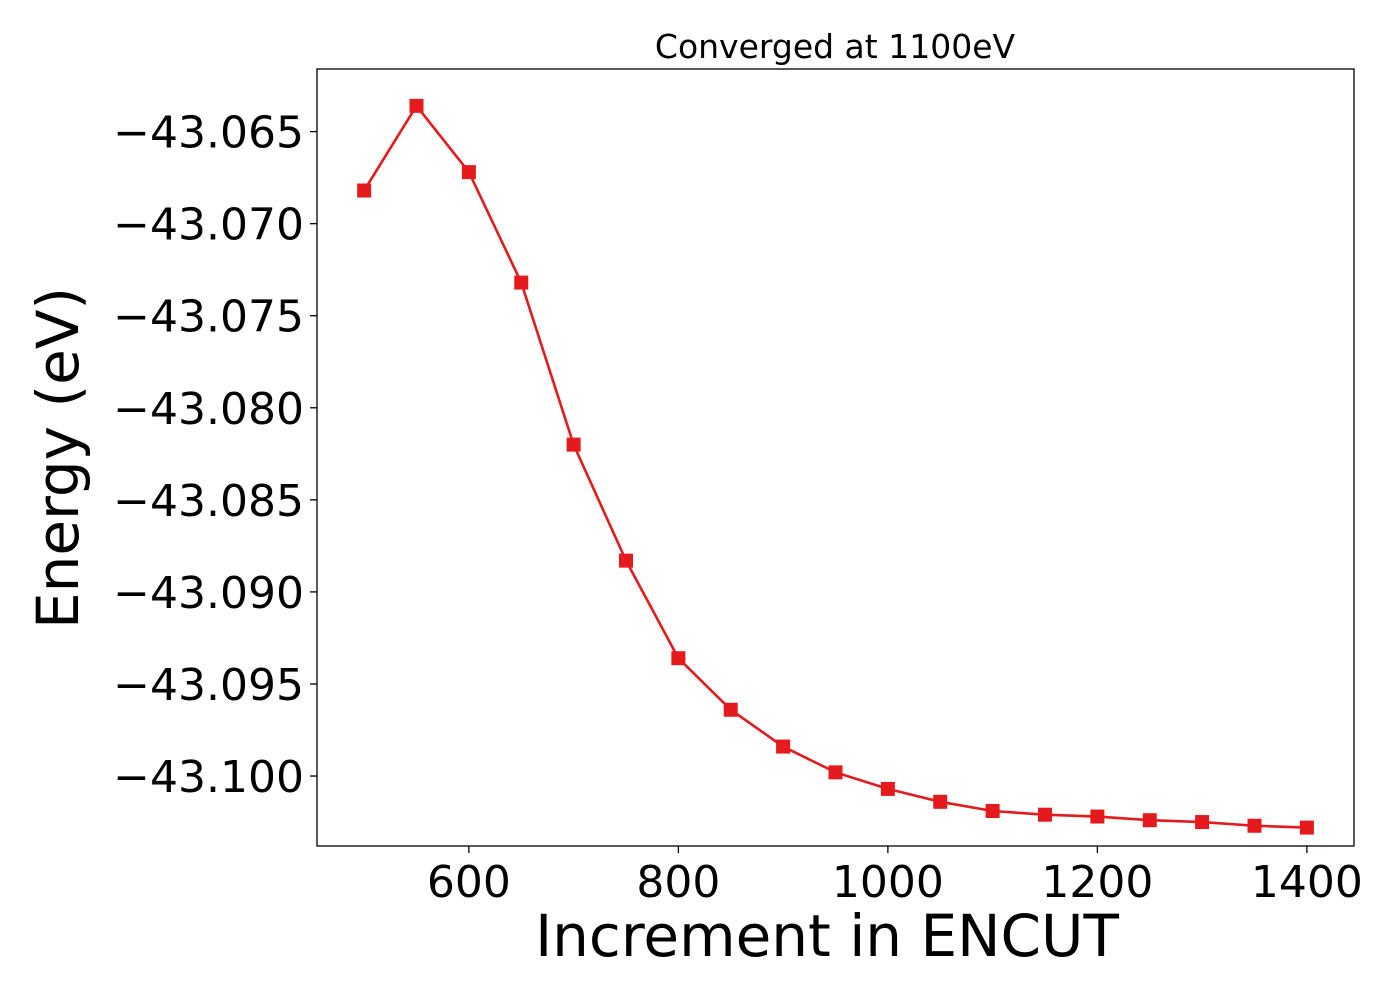  I want to click on x-axis: 600 800 1000 1200 1400, so click(895, 877).